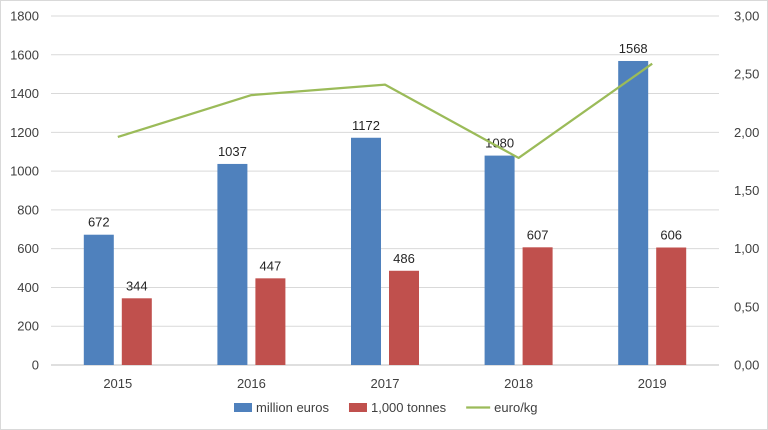  What do you see at coordinates (117, 383) in the screenshot?
I see `category-label: 2015` at bounding box center [117, 383].